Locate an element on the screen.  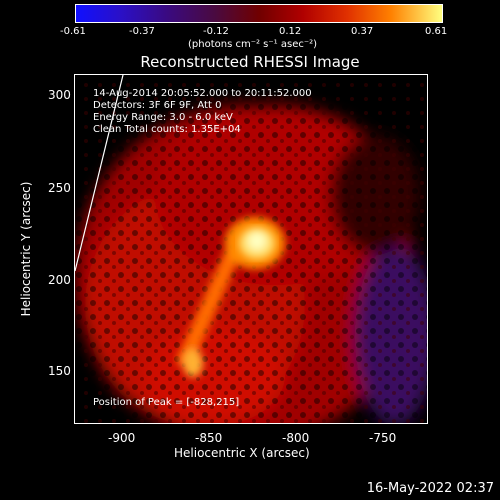
colorbar is located at coordinates (259, 13).